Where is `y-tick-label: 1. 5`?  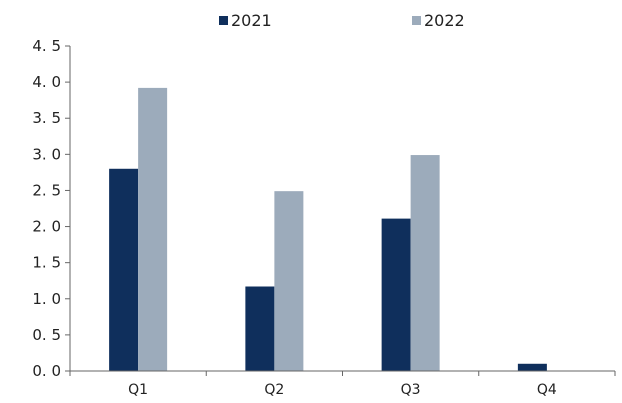
y-tick-label: 1. 5 is located at coordinates (46, 263).